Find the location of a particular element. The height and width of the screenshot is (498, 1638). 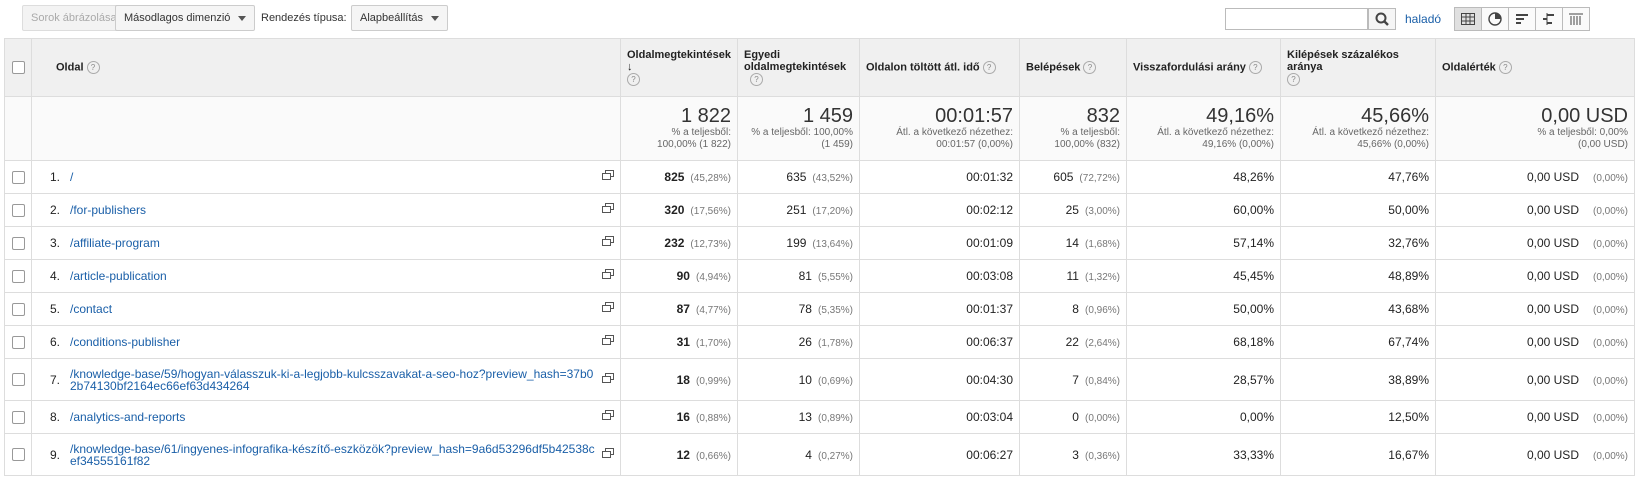

pageviews-pct: (4,94%) is located at coordinates (713, 277).